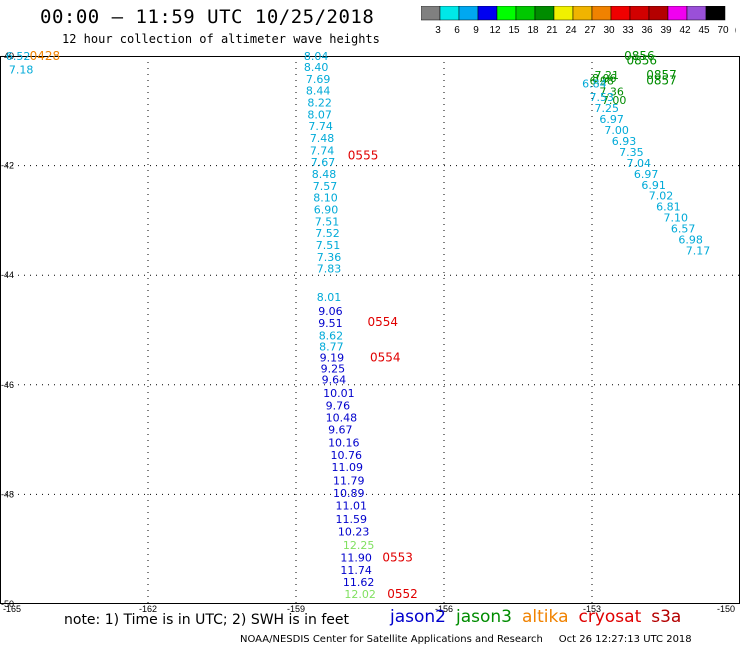 The width and height of the screenshot is (740, 650). What do you see at coordinates (624, 141) in the screenshot?
I see `wave-height-label: 6.93` at bounding box center [624, 141].